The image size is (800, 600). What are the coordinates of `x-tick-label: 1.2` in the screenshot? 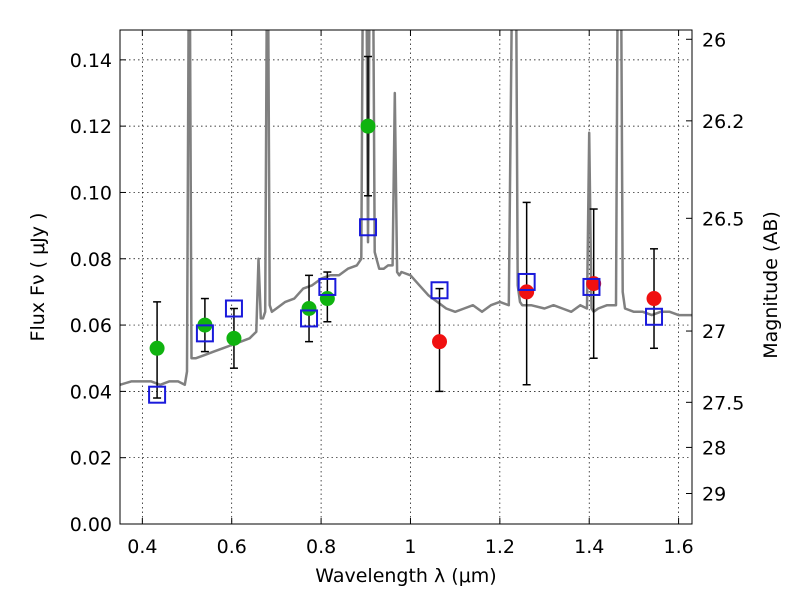 It's located at (500, 547).